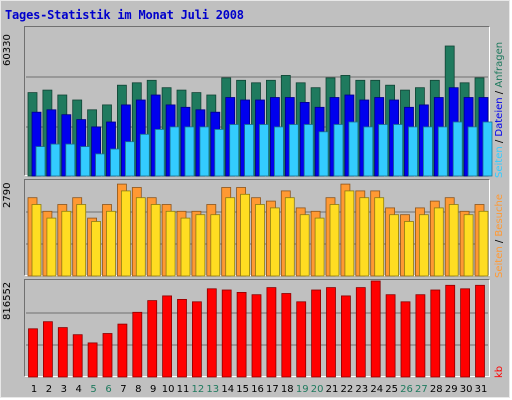 The image size is (512, 400). What do you see at coordinates (361, 389) in the screenshot?
I see `day-label-23: 23` at bounding box center [361, 389].